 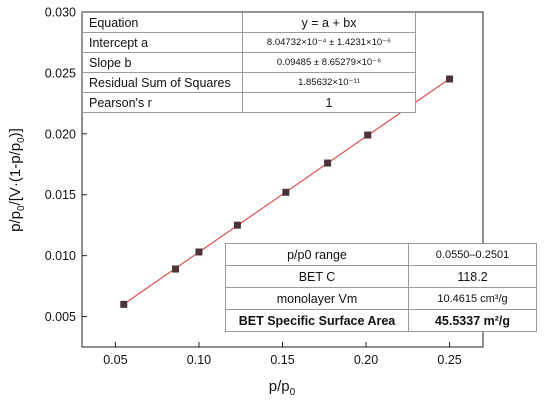 I want to click on fit-row-value: 1, so click(x=329, y=102).